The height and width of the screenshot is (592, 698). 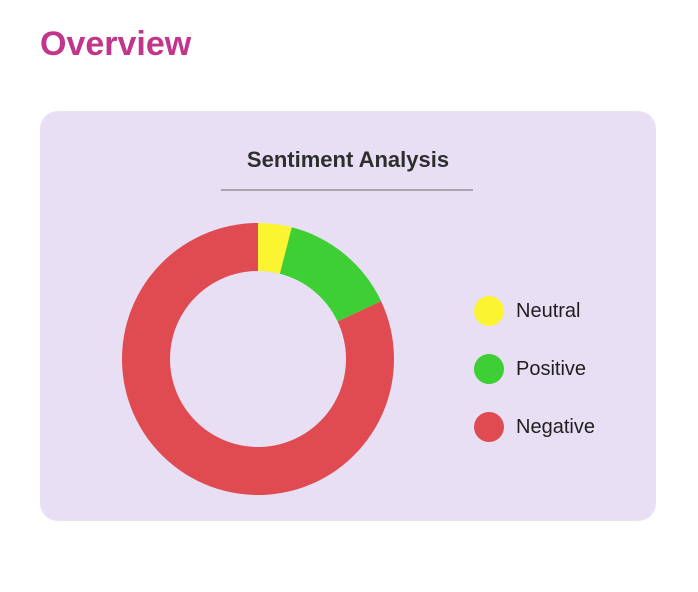 What do you see at coordinates (347, 190) in the screenshot?
I see `title-divider` at bounding box center [347, 190].